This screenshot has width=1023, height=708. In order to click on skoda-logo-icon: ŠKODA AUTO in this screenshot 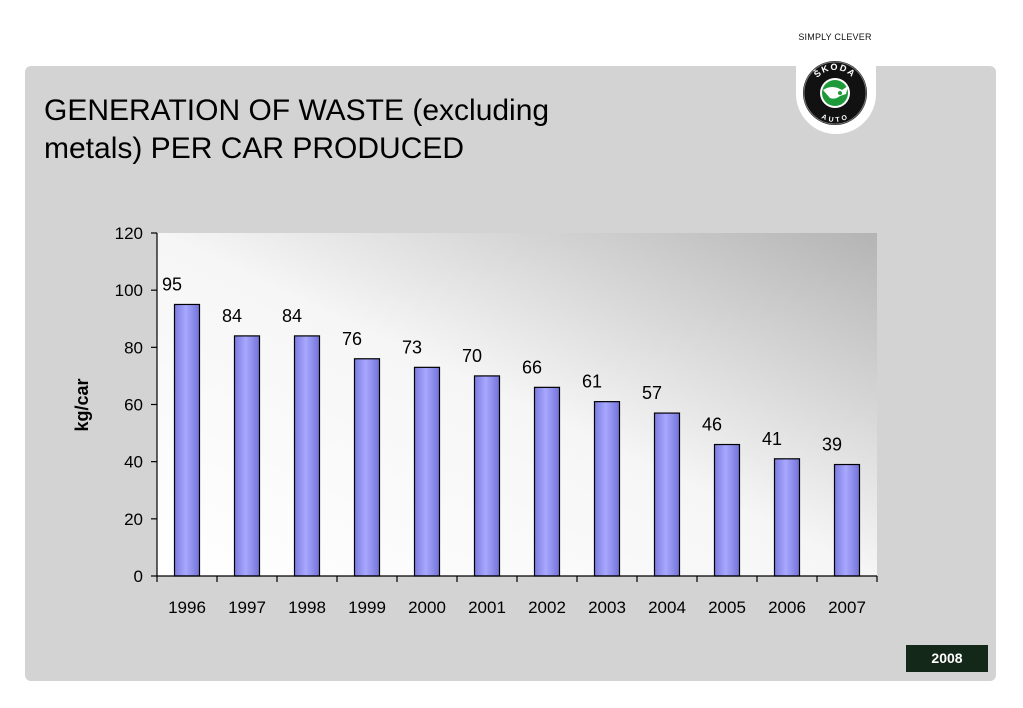, I will do `click(835, 93)`.